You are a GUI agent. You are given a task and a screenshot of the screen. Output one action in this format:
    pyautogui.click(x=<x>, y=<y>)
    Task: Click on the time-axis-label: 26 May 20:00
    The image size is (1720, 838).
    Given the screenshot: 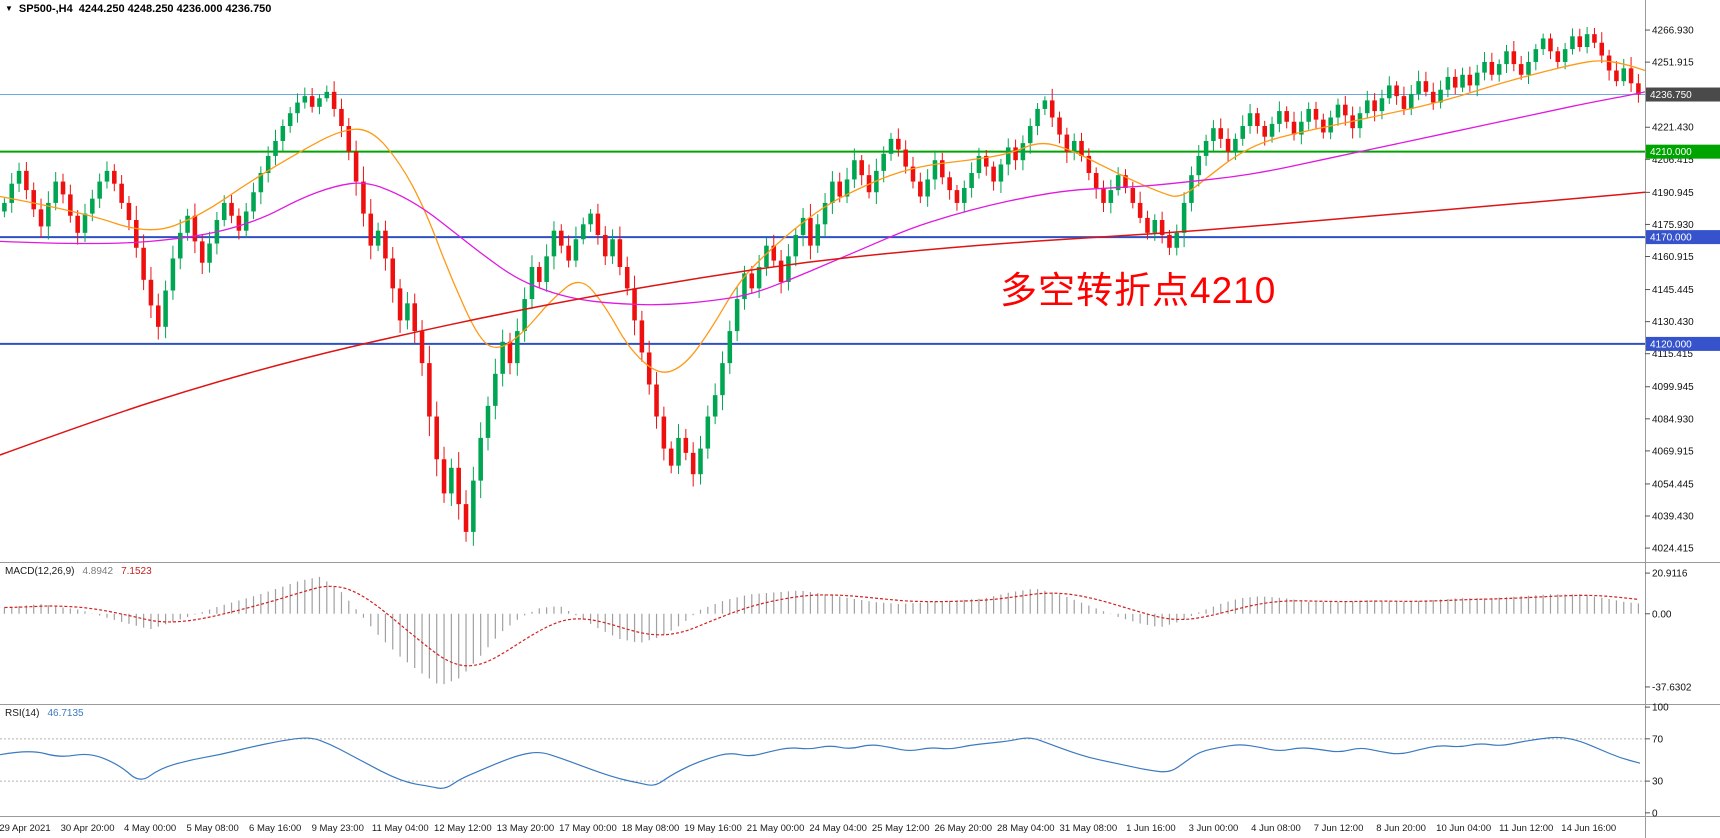 What is the action you would take?
    pyautogui.click(x=963, y=828)
    